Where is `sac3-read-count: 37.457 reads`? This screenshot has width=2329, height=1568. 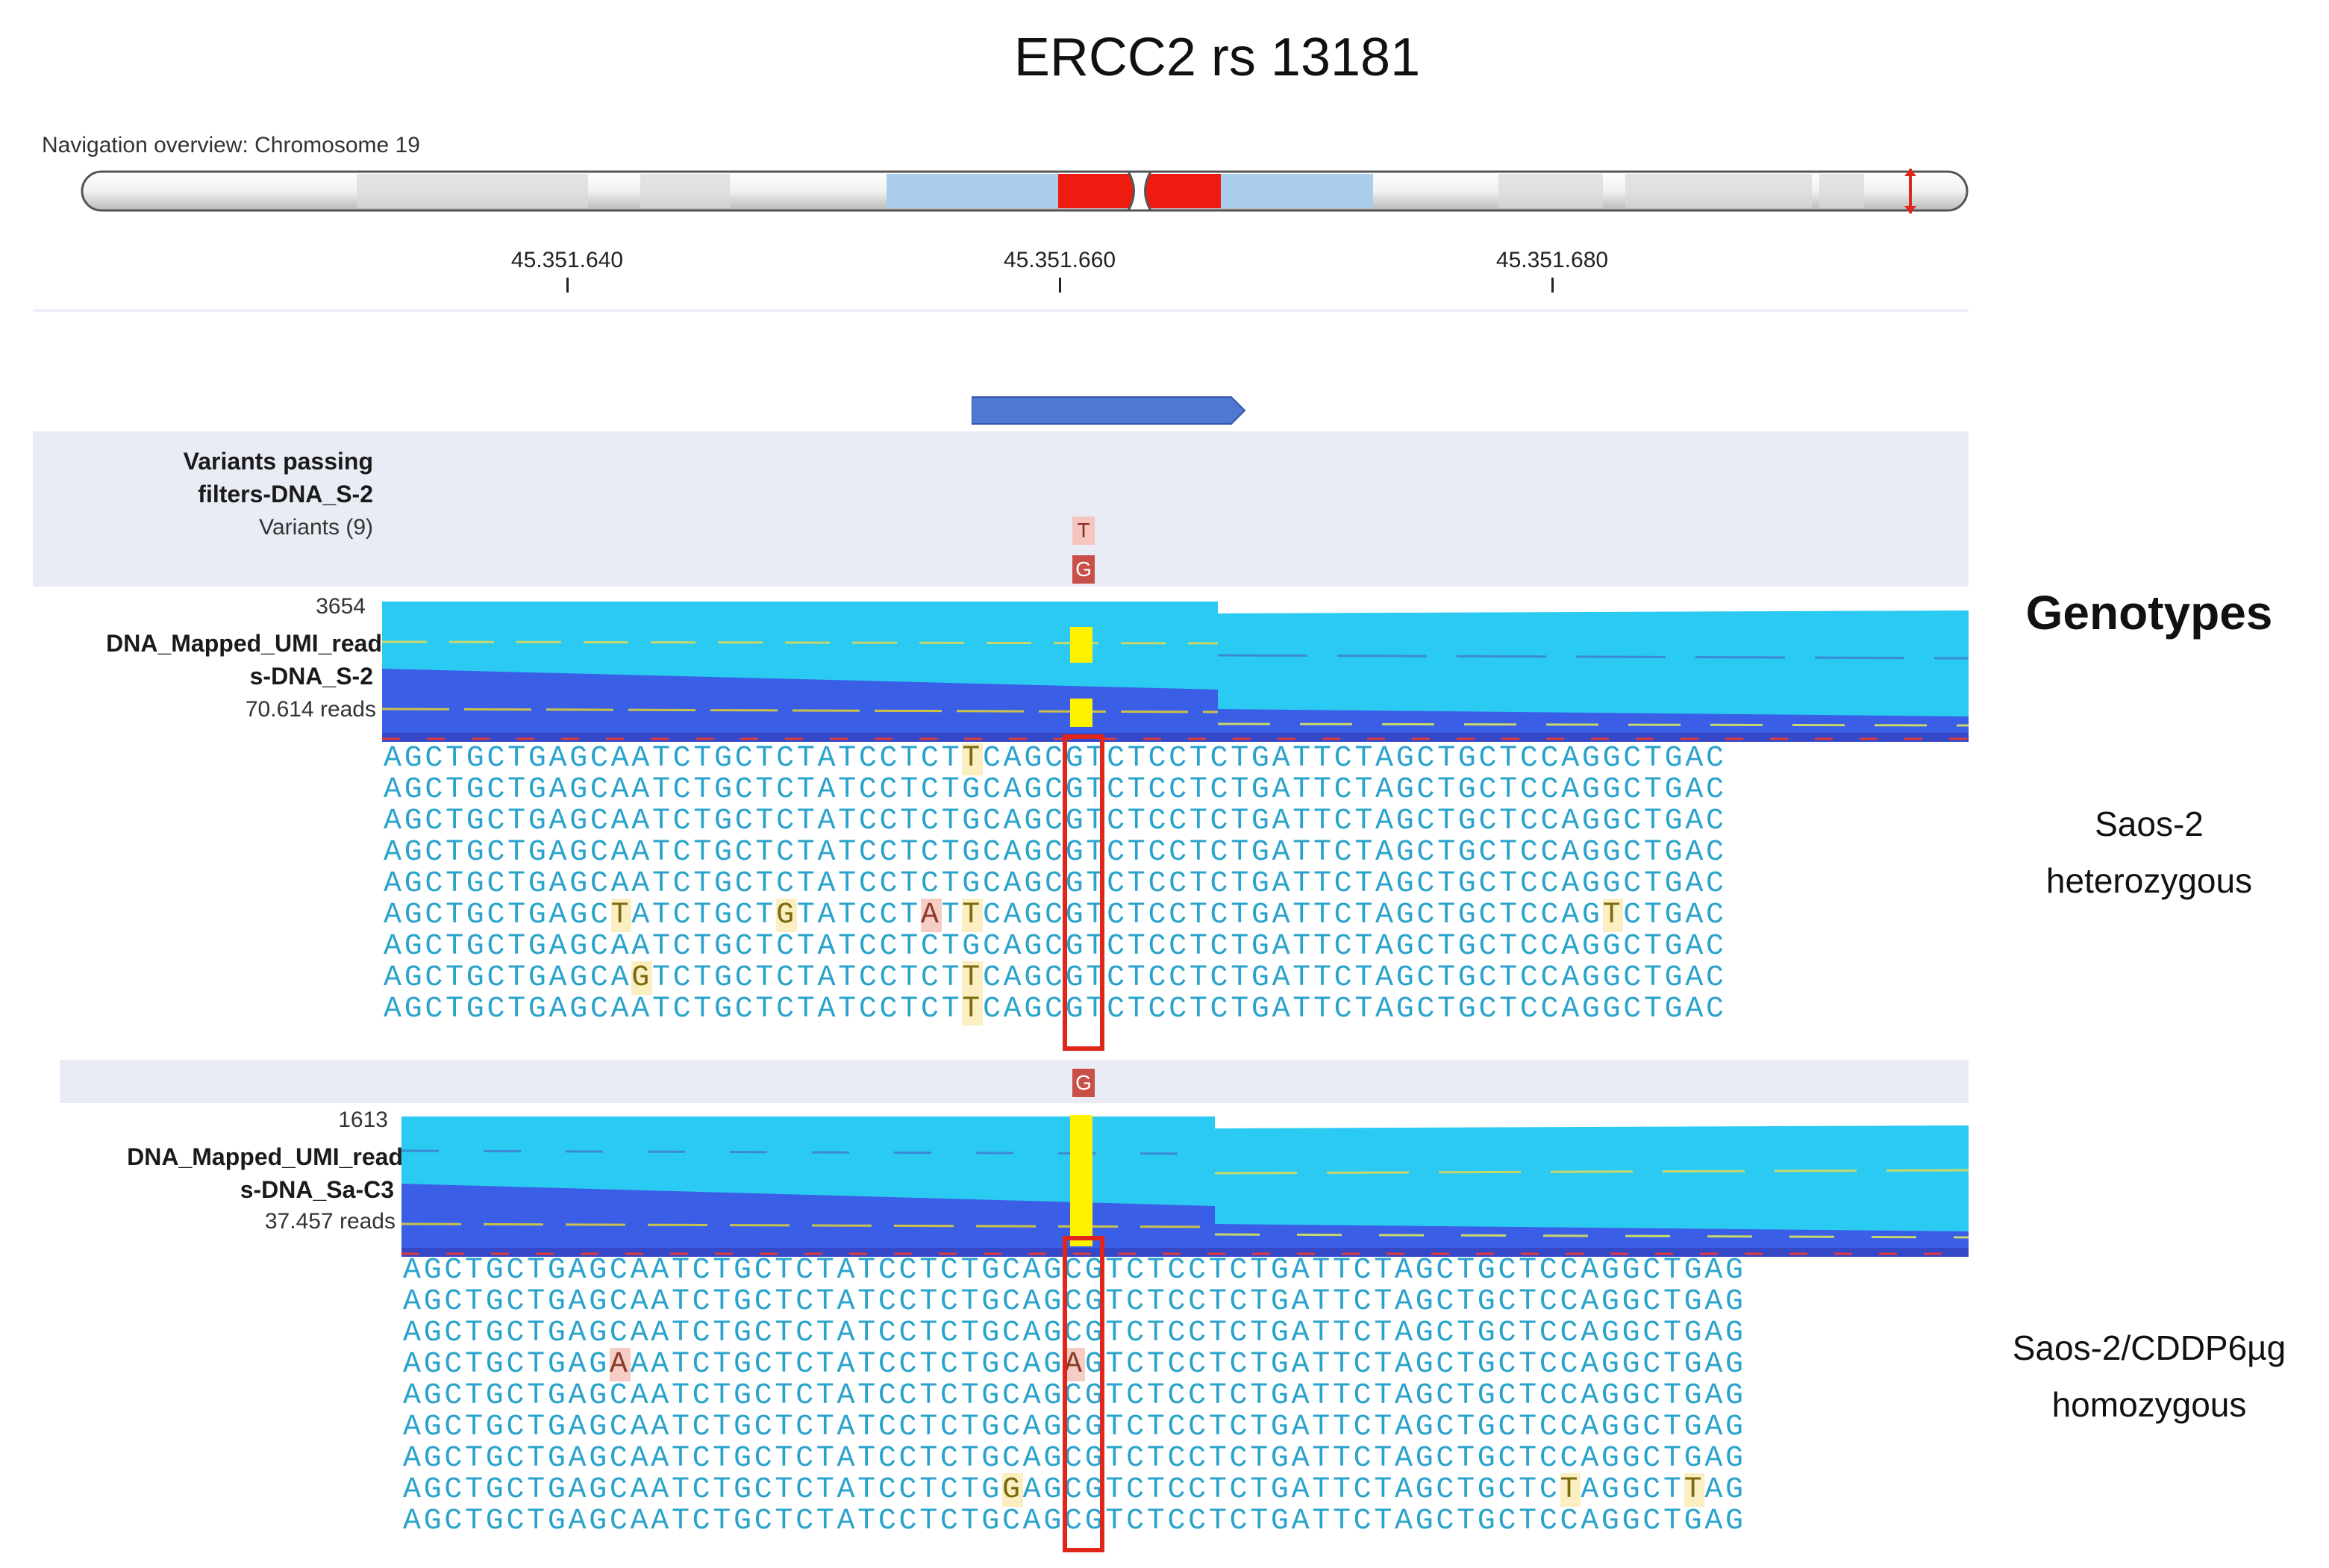
sac3-read-count: 37.457 reads is located at coordinates (330, 1221).